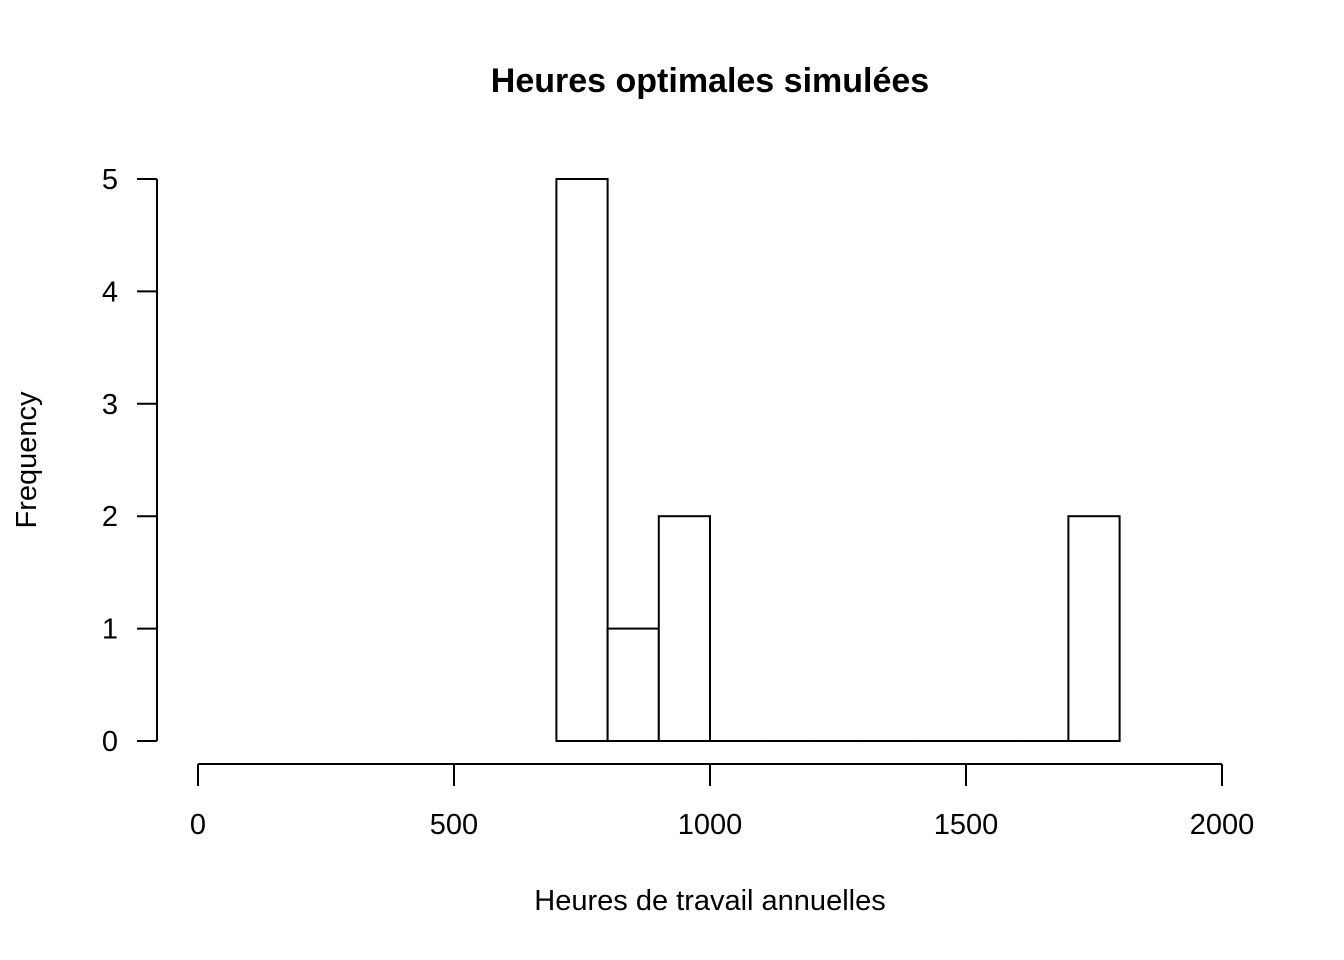 This screenshot has height=960, width=1344. I want to click on y-tick-label-3: 3, so click(110, 405).